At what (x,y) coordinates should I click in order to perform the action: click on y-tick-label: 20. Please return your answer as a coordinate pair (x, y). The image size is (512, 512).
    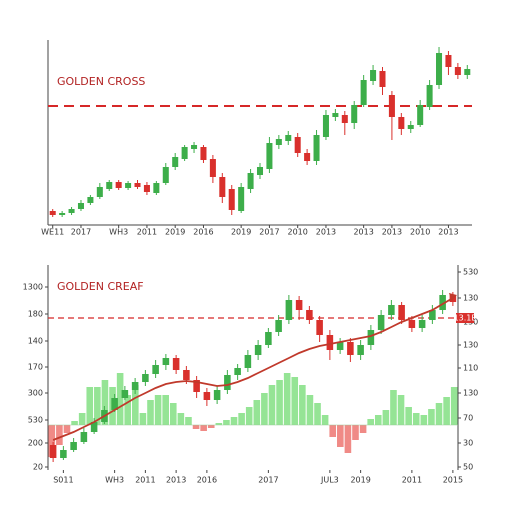
    Looking at the image, I should click on (38, 467).